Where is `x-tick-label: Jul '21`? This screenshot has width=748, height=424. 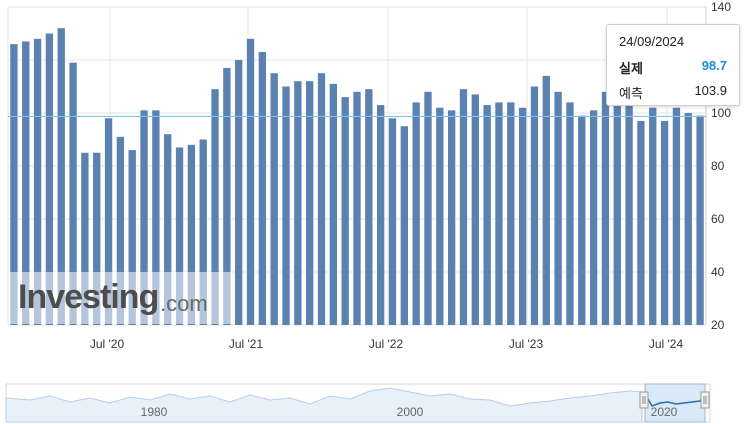
x-tick-label: Jul '21 is located at coordinates (246, 343).